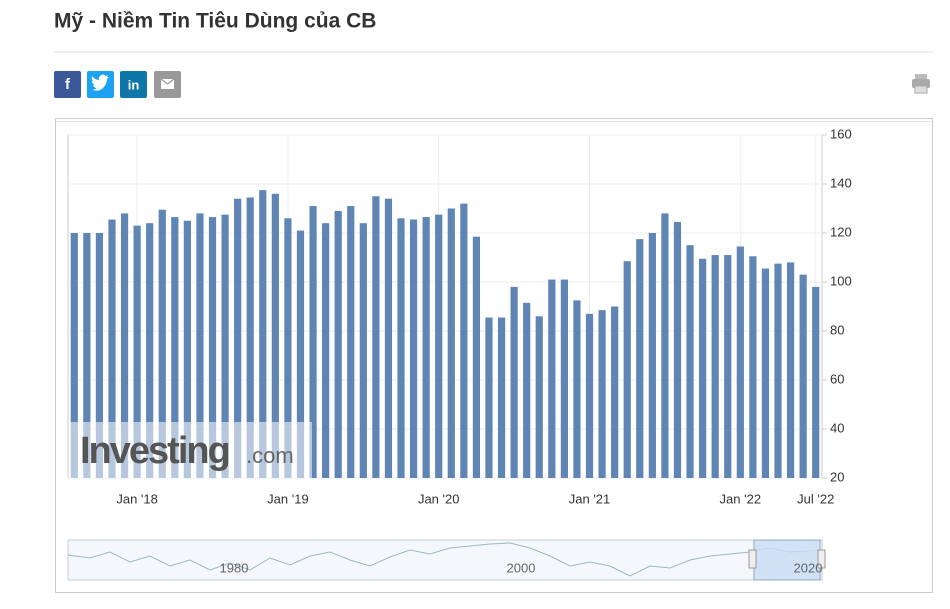 The width and height of the screenshot is (950, 609). What do you see at coordinates (521, 567) in the screenshot?
I see `navigator-label: 2000` at bounding box center [521, 567].